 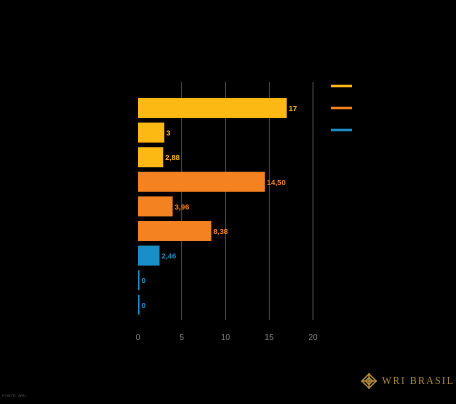 What do you see at coordinates (182, 337) in the screenshot?
I see `x-tick-label: 5` at bounding box center [182, 337].